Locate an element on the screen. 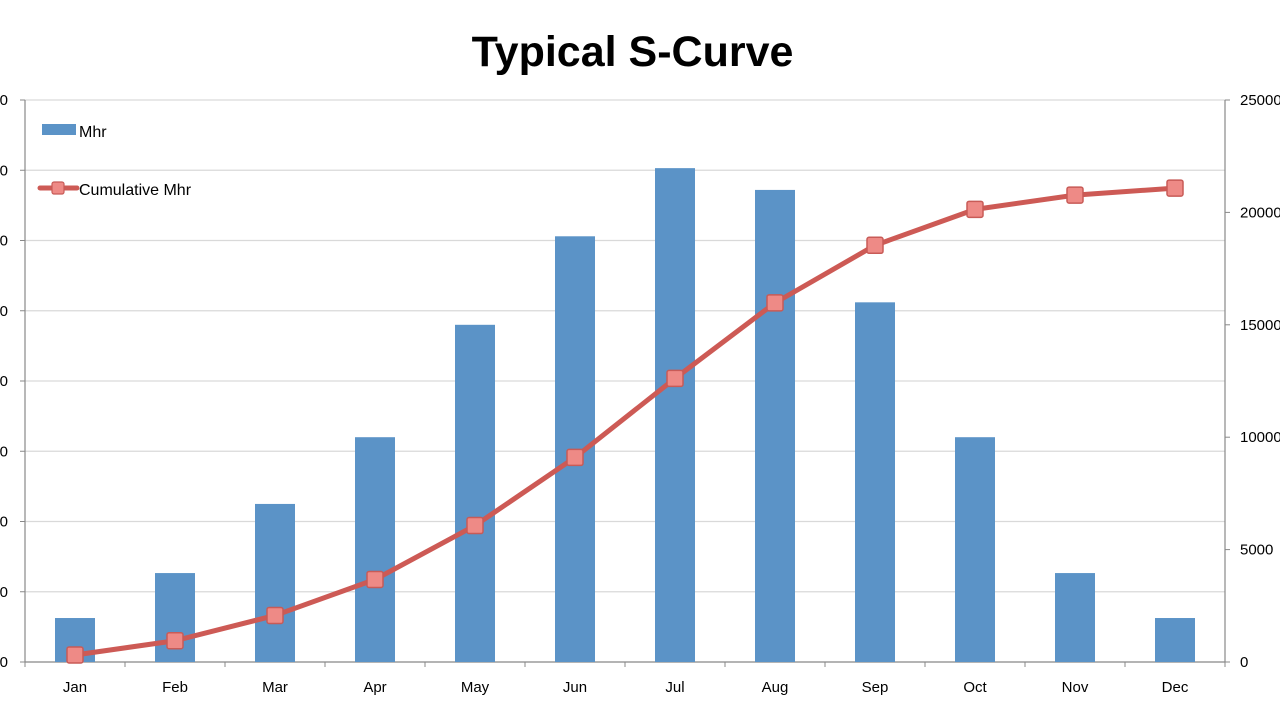 Image resolution: width=1280 pixels, height=720 pixels. cumulative-marker-mar is located at coordinates (275, 615).